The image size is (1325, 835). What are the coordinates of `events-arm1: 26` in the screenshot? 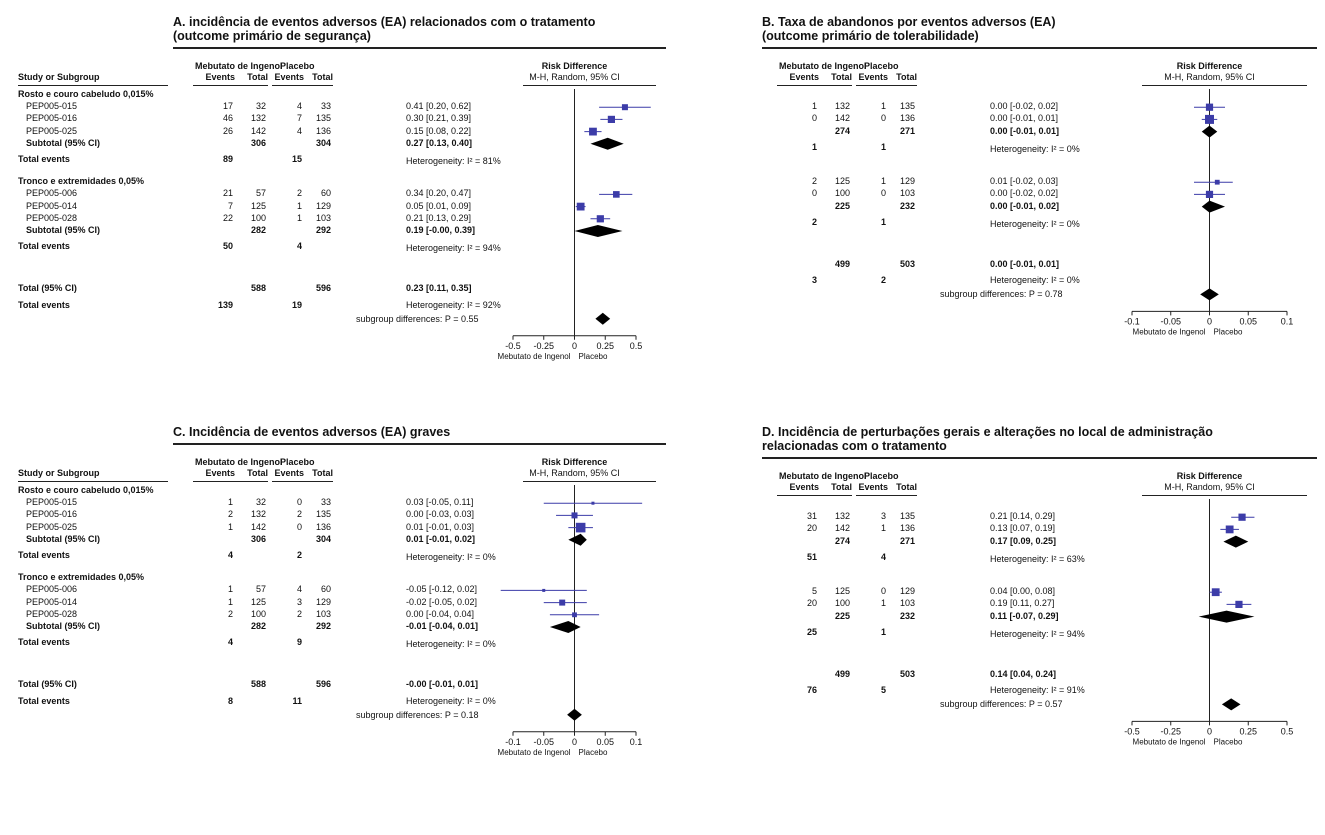 It's located at (227, 130).